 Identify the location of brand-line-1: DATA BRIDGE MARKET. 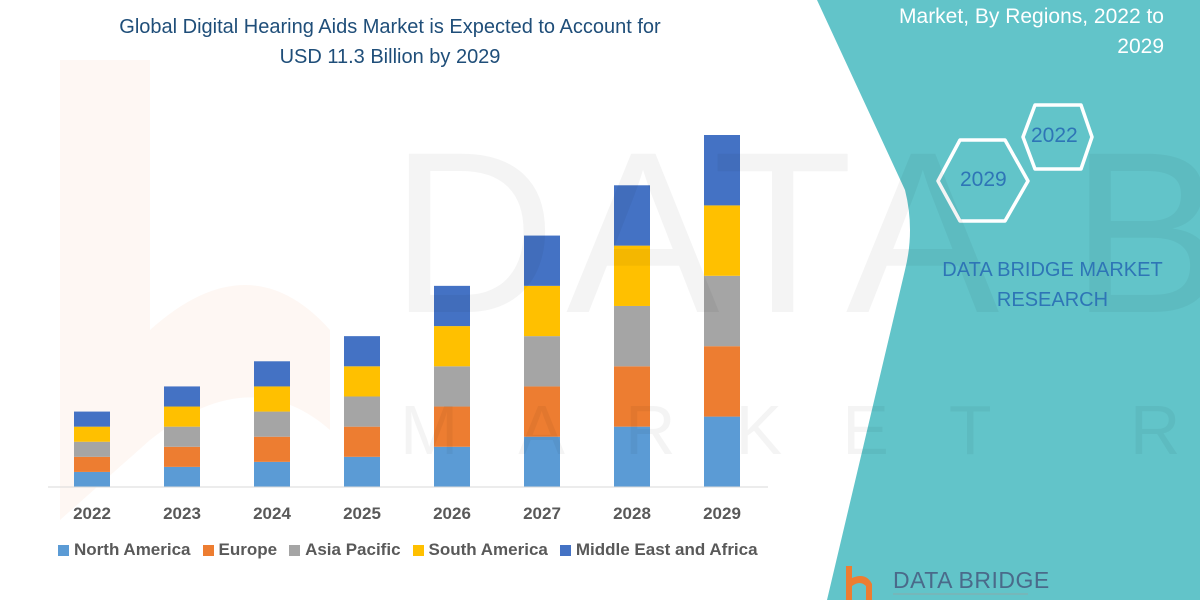
(1052, 270).